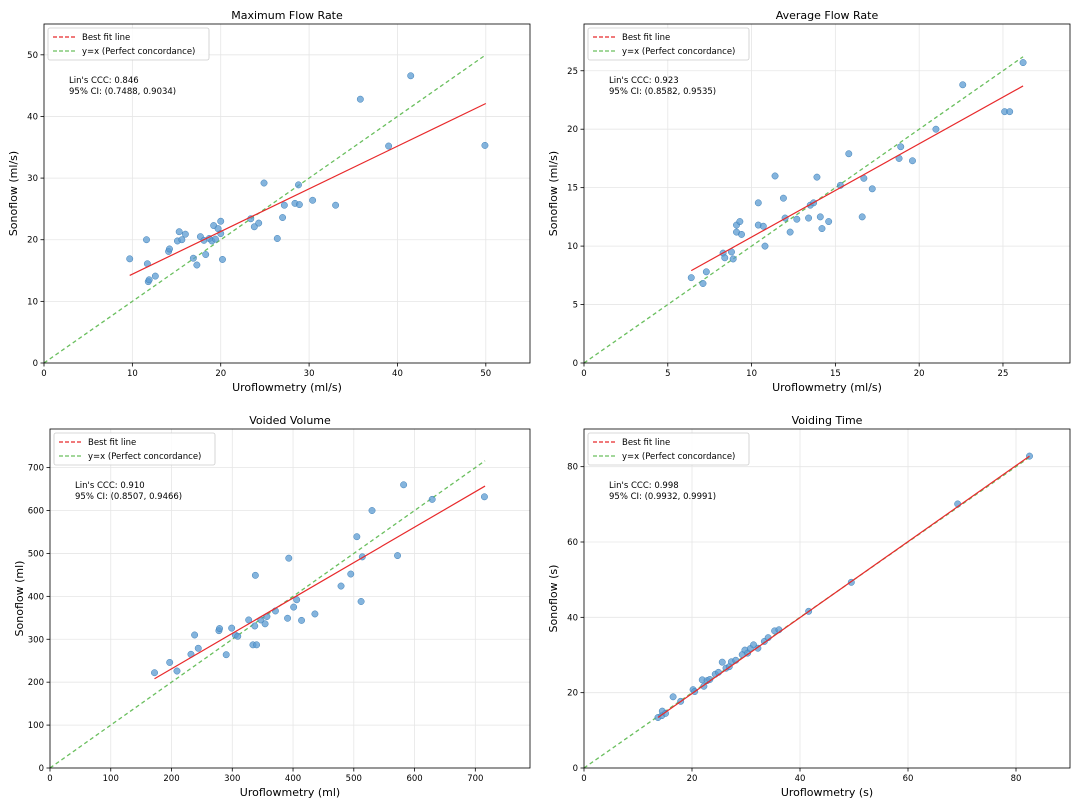 Image resolution: width=1080 pixels, height=810 pixels. Describe the element at coordinates (232, 779) in the screenshot. I see `x-tick-label: 300` at that location.